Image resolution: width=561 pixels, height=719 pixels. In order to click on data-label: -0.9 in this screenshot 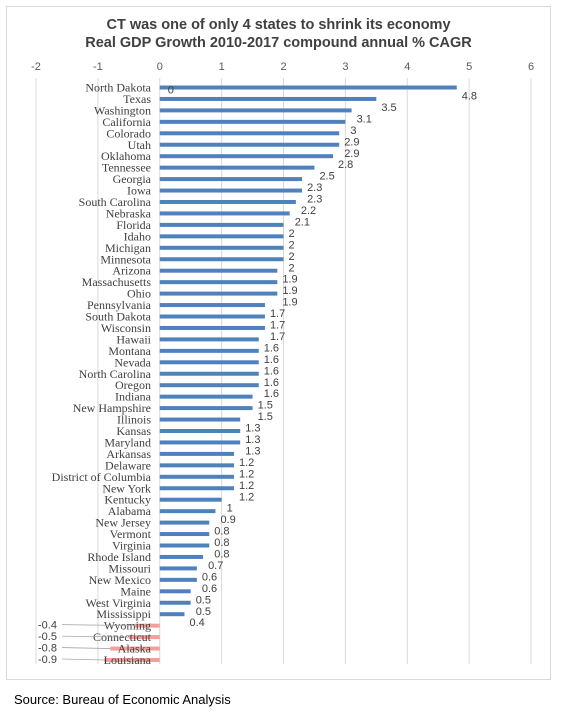, I will do `click(47, 660)`.